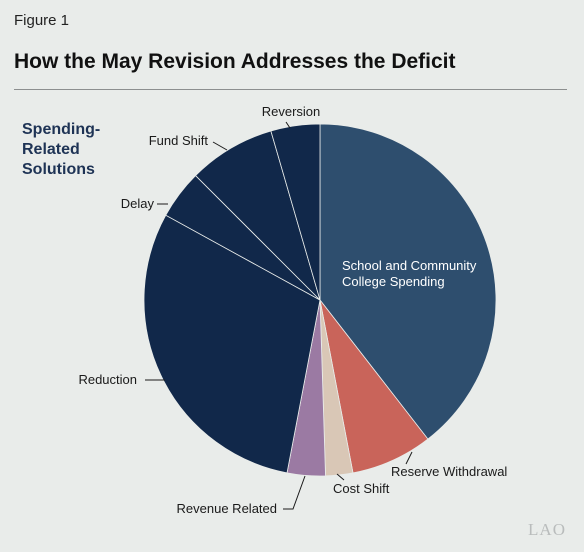 This screenshot has width=584, height=552. What do you see at coordinates (61, 149) in the screenshot?
I see `group-label: Spending-Related Solutions` at bounding box center [61, 149].